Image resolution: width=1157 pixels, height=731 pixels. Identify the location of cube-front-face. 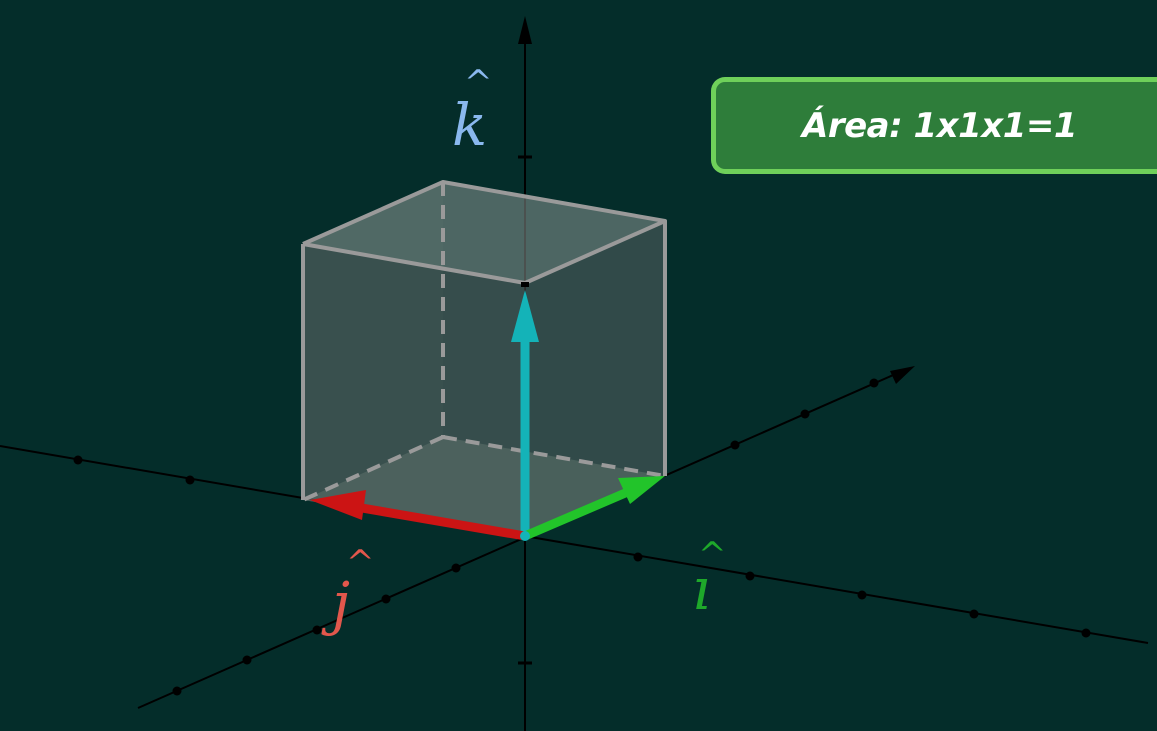
(414, 390).